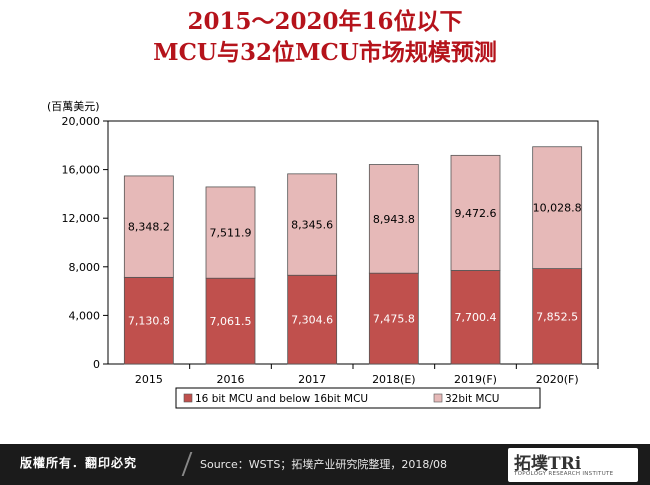 This screenshot has width=650, height=485. Describe the element at coordinates (281, 399) in the screenshot. I see `legend-label: 16 bit MCU and below 16bit MCU` at that location.